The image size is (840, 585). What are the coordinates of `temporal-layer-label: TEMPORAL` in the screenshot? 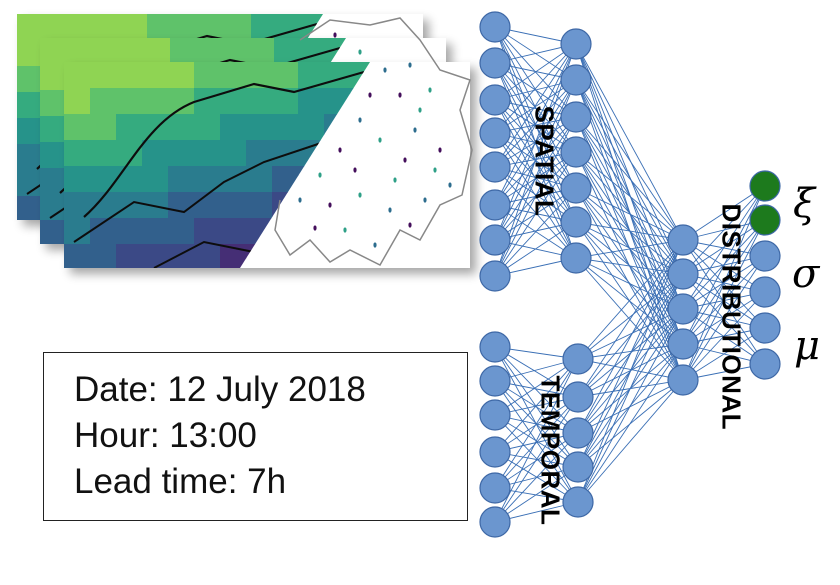 It's located at (550, 450).